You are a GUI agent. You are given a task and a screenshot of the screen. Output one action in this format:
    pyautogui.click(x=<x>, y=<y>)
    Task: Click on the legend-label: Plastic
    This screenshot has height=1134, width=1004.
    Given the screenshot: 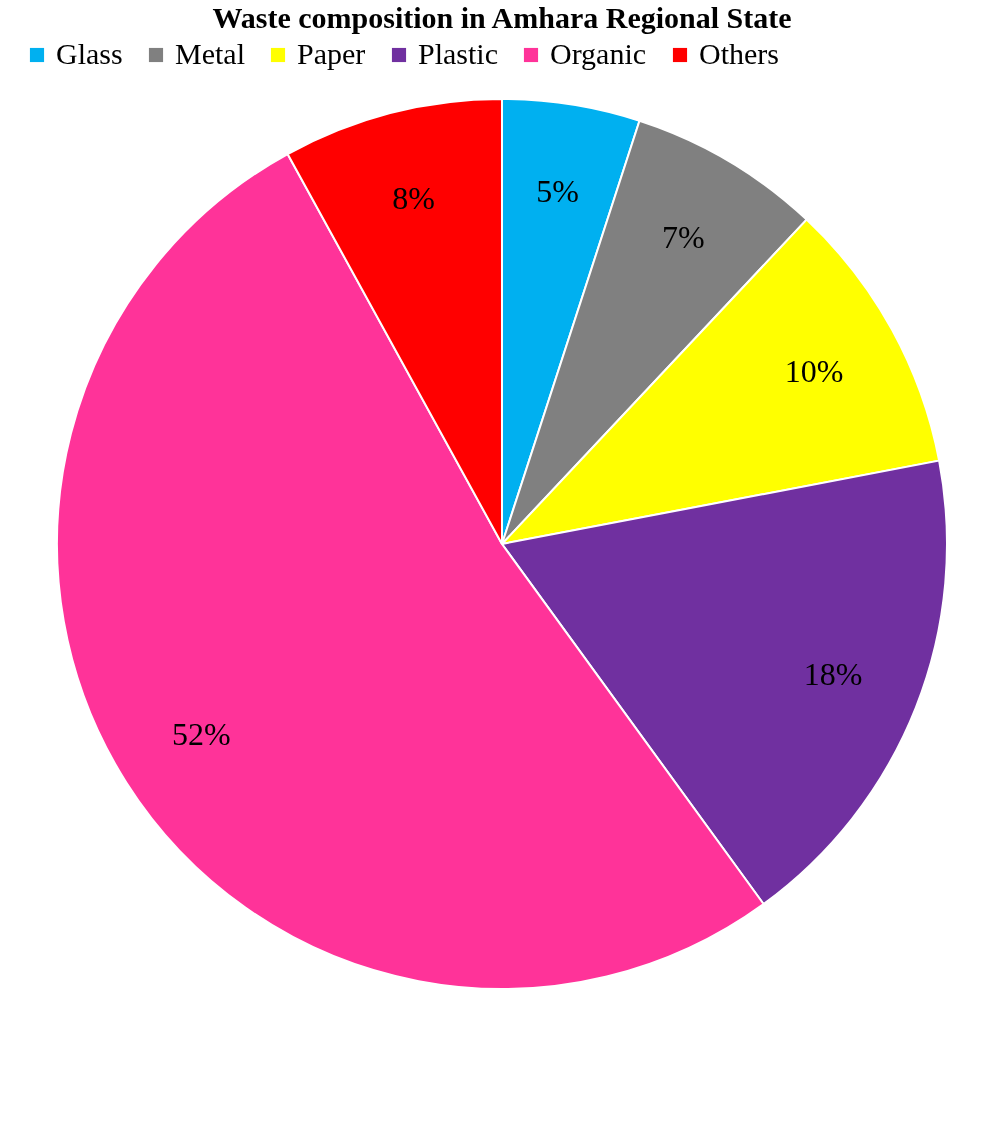 What is the action you would take?
    pyautogui.click(x=458, y=53)
    